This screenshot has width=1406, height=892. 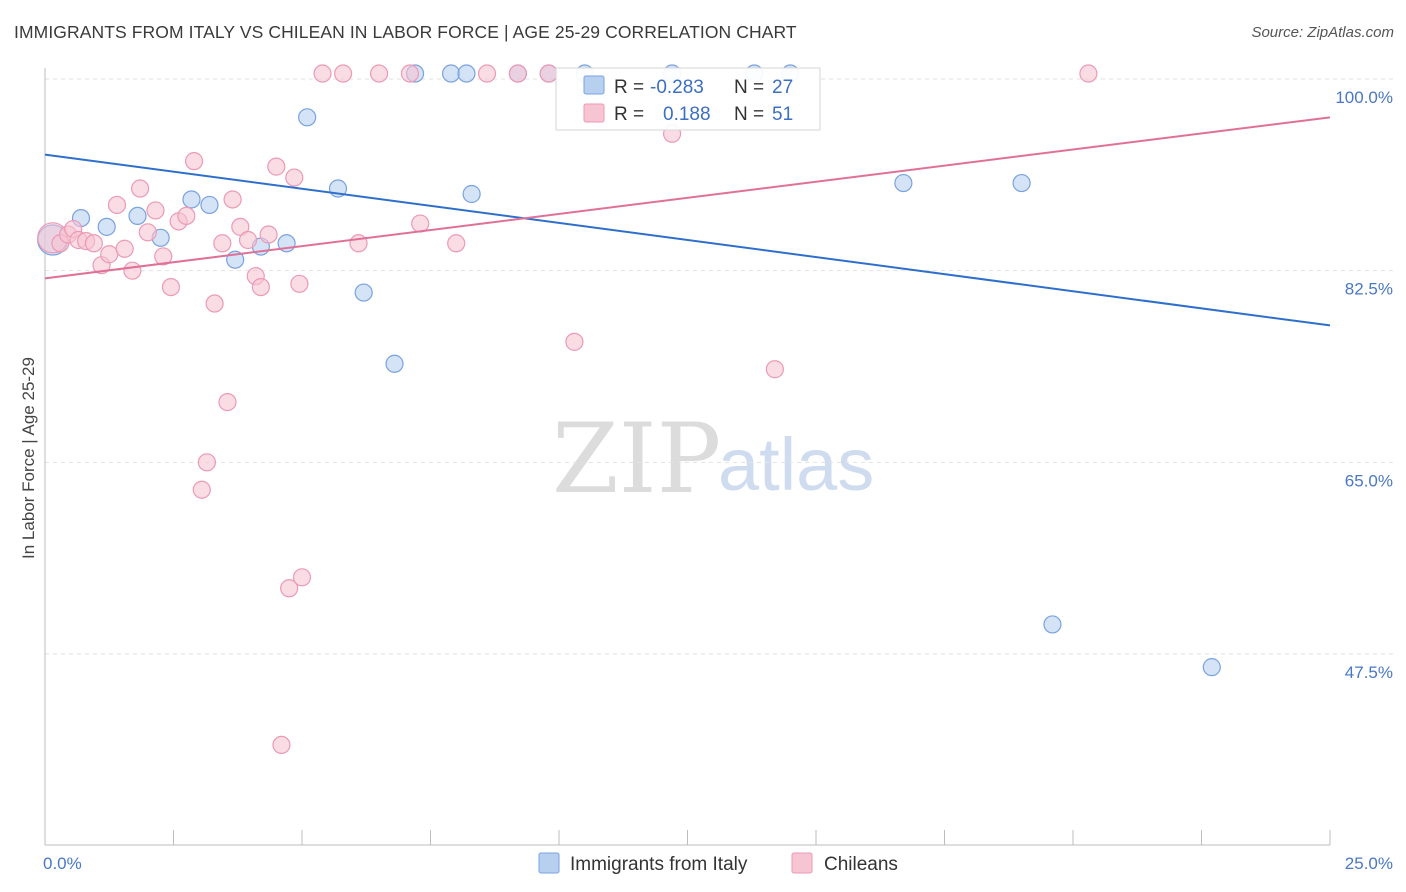 What do you see at coordinates (629, 114) in the screenshot?
I see `legend-r-label-chile: R =` at bounding box center [629, 114].